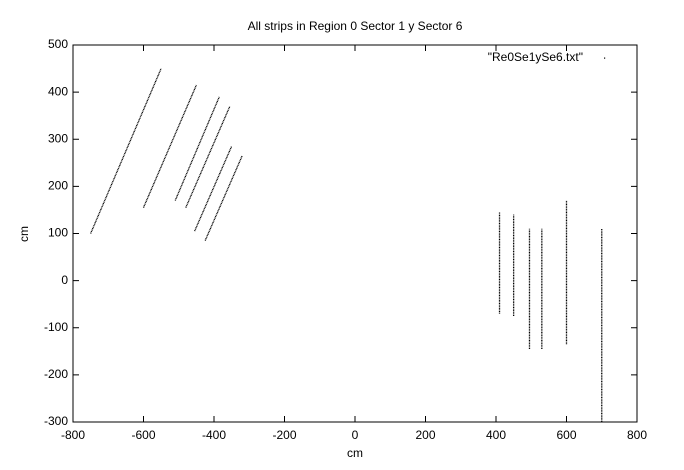 This screenshot has width=684, height=470. Describe the element at coordinates (143, 435) in the screenshot. I see `x-tick-label: -600` at that location.